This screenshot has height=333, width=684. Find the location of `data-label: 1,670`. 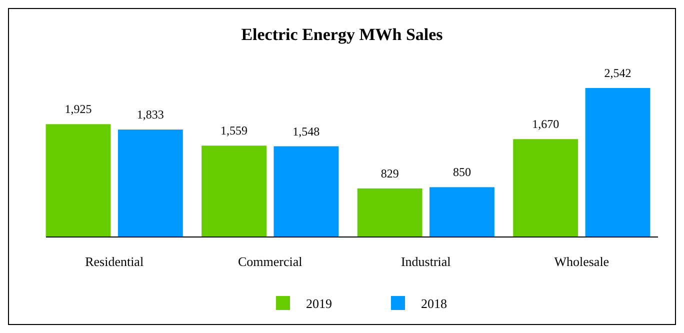

data-label: 1,670 is located at coordinates (546, 124).